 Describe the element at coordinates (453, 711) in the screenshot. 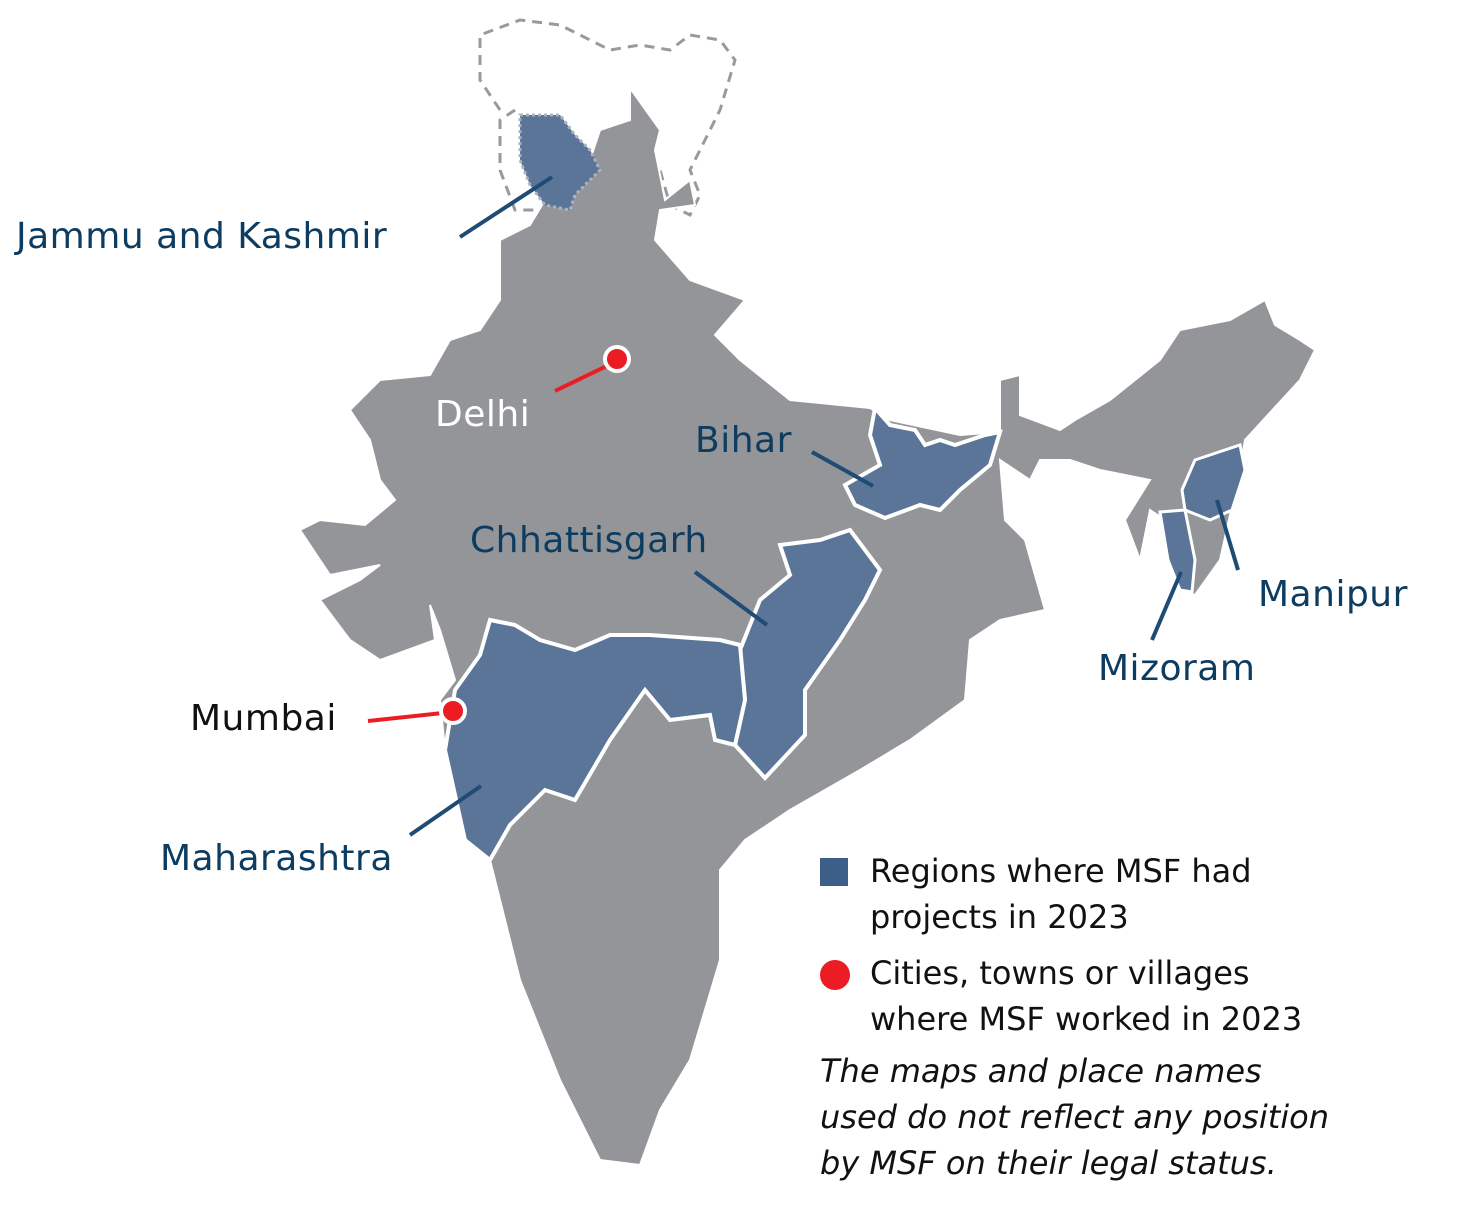

I see `city-marker-mumbai` at that location.